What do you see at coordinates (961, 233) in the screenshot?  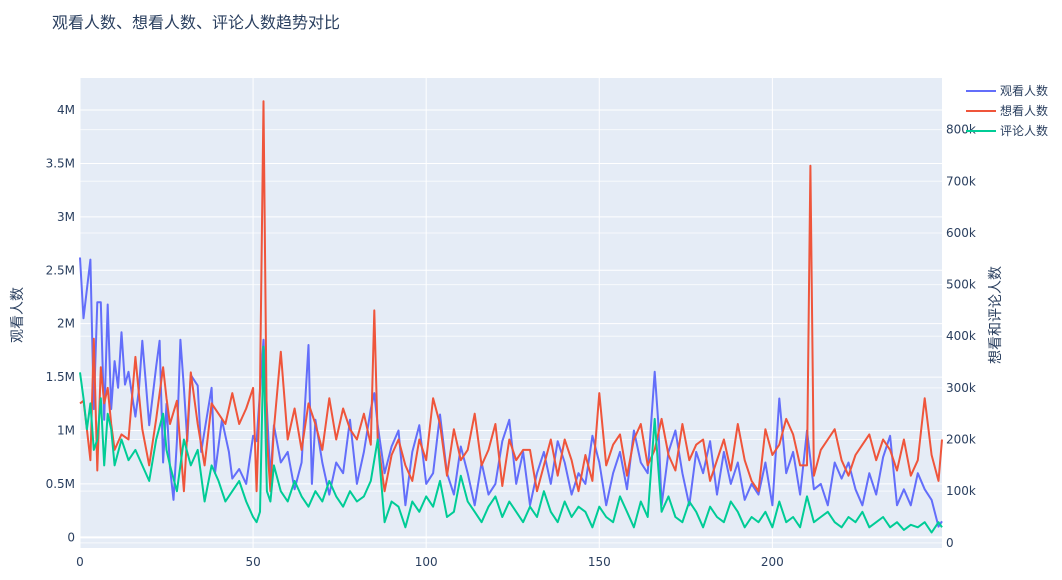 I see `y2-tick-label: 600k` at bounding box center [961, 233].